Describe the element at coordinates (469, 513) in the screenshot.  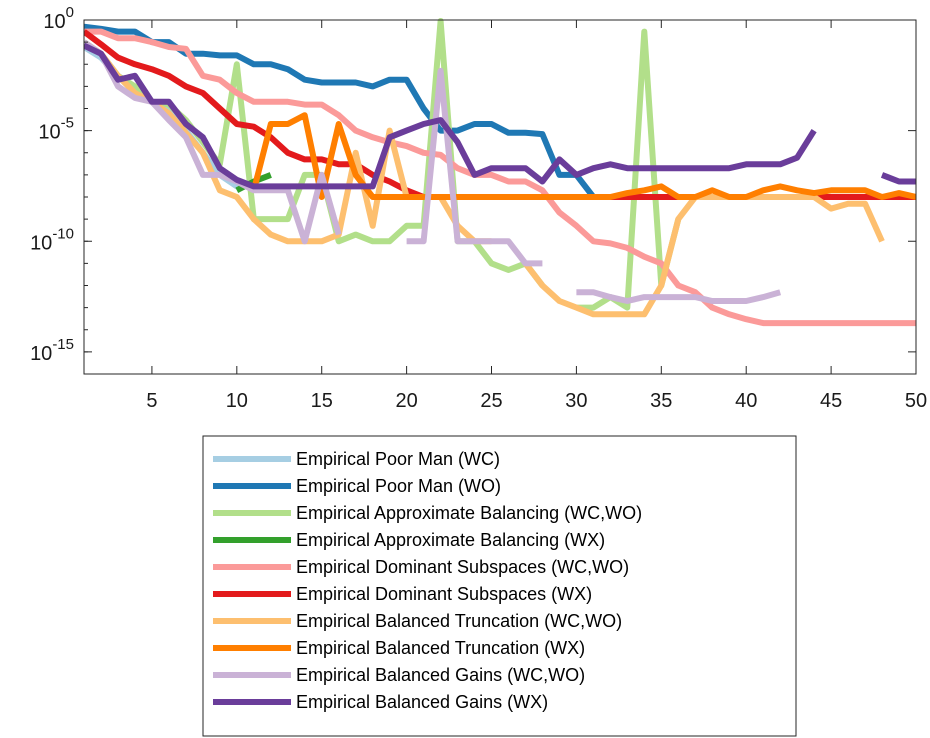
I see `legend-label: Empirical Approximate Balancing (WC,WO)` at that location.